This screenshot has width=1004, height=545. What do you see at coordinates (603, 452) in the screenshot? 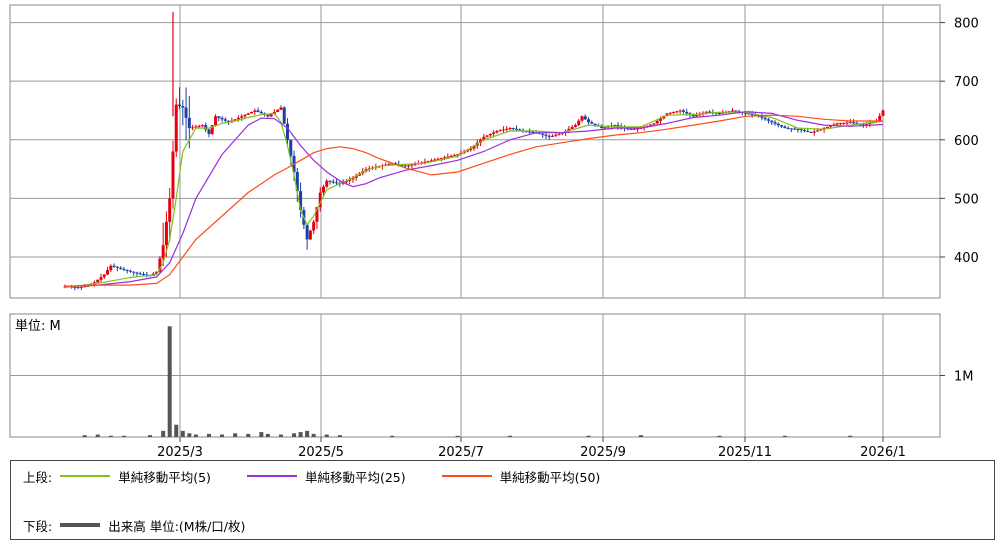
I see `x-tick-label: 2025/9` at bounding box center [603, 452].